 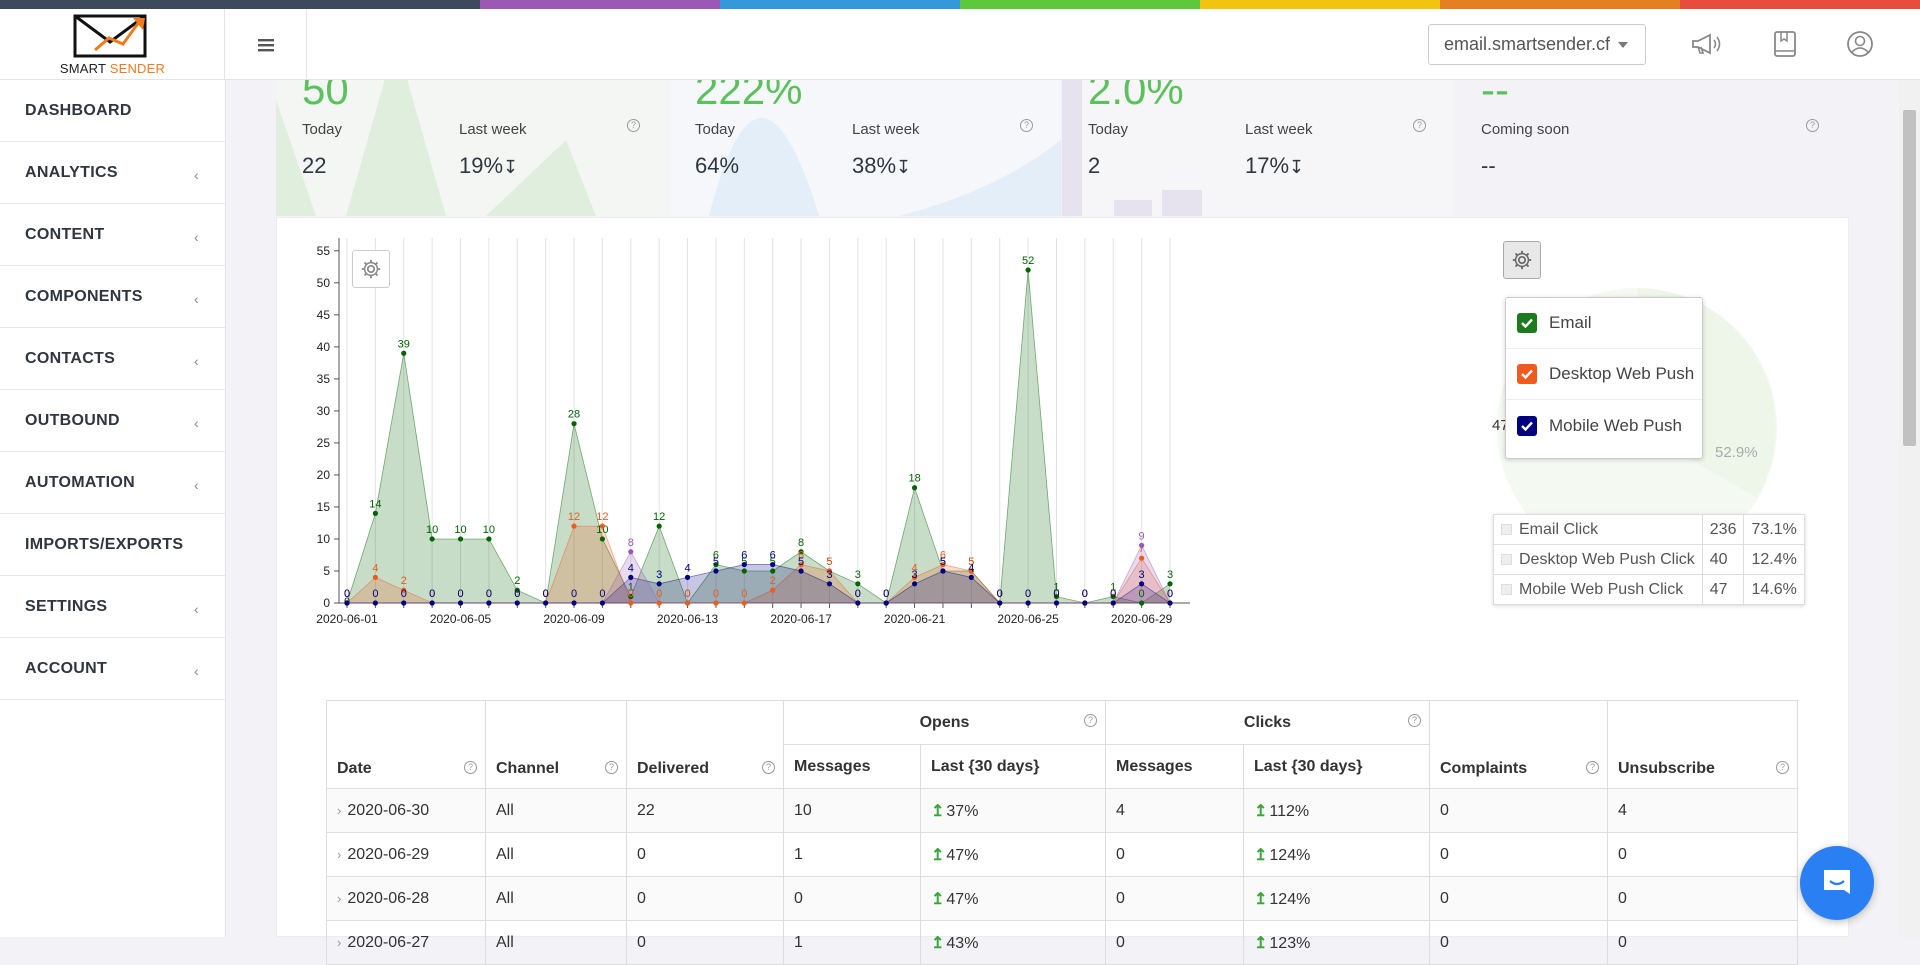 I want to click on sidebar-item-account: ACCOUNT ‹, so click(x=112, y=669).